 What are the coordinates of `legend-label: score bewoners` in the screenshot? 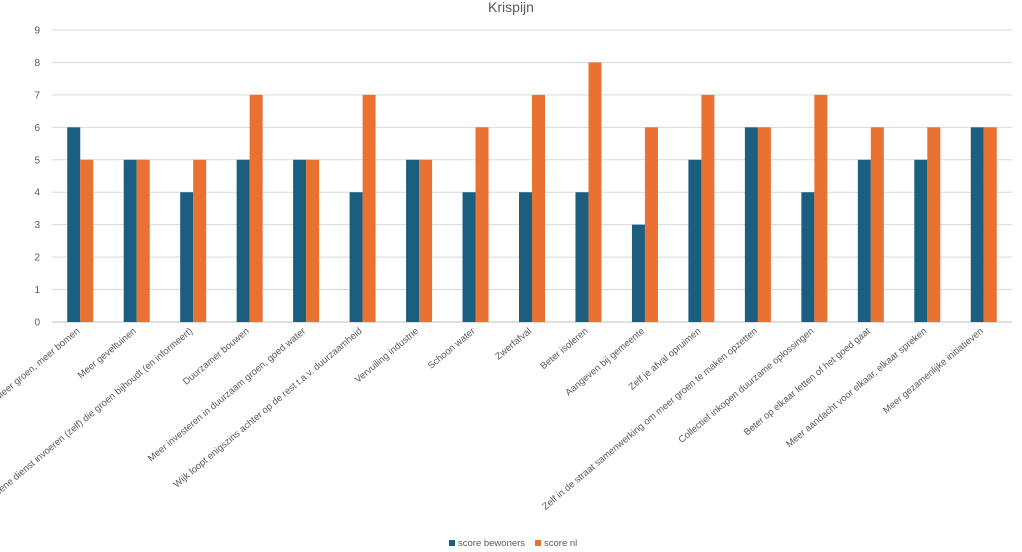 It's located at (491, 543).